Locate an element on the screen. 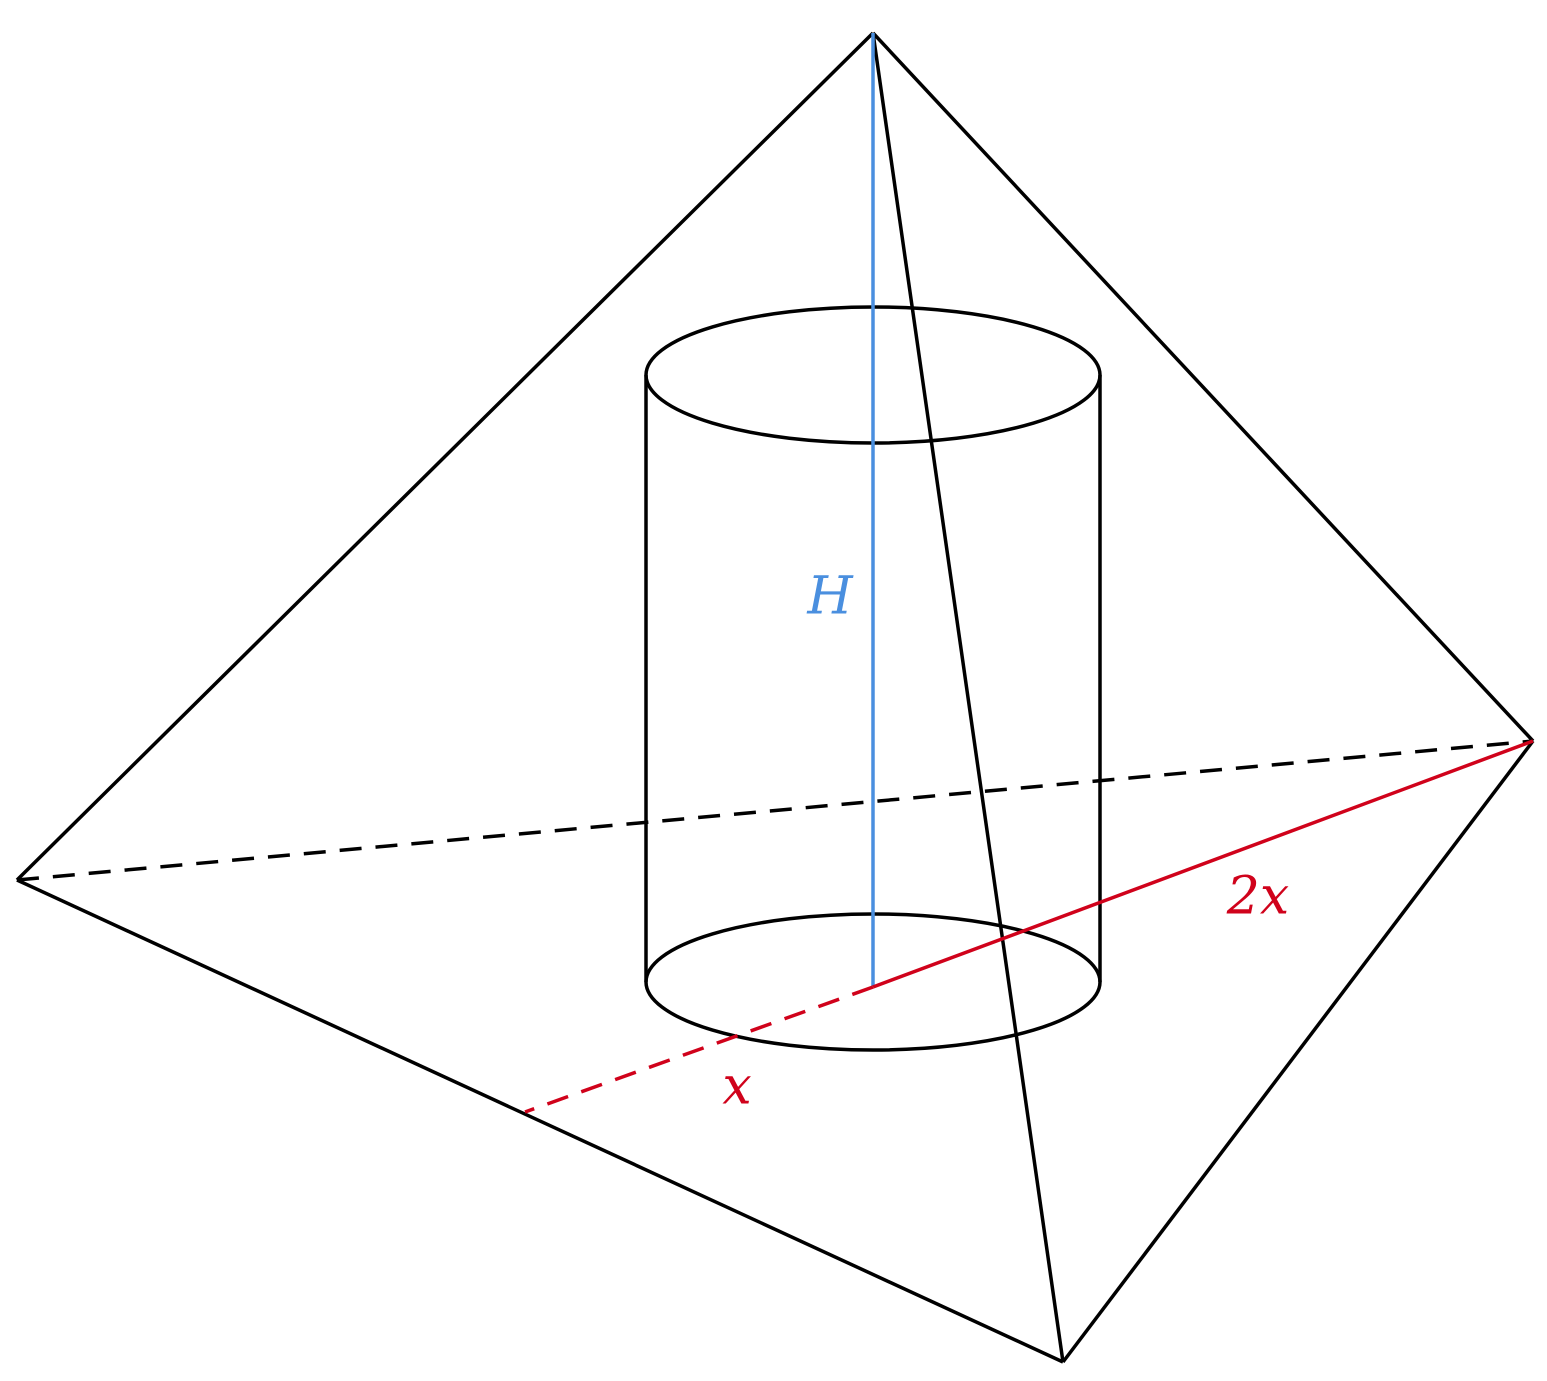  long-segment is located at coordinates (1203, 864).